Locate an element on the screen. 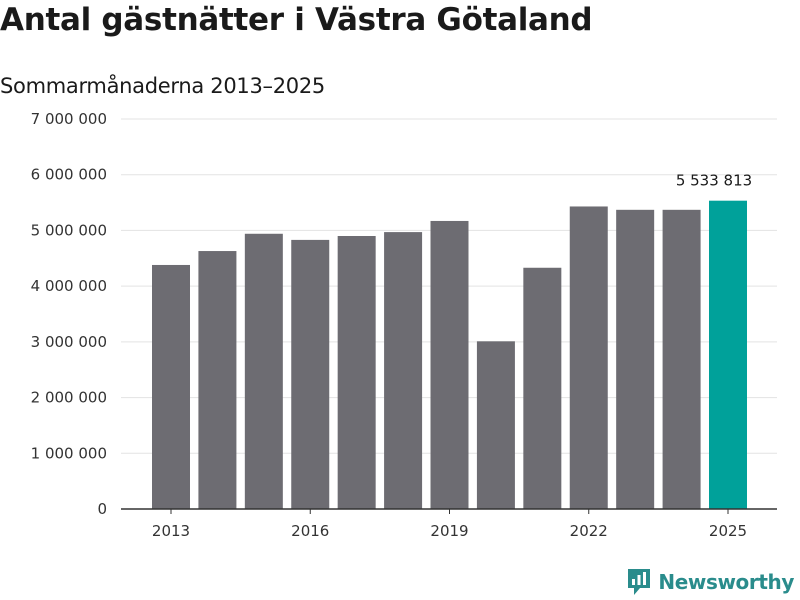  y-tick-label: 2 000 000 is located at coordinates (69, 398).